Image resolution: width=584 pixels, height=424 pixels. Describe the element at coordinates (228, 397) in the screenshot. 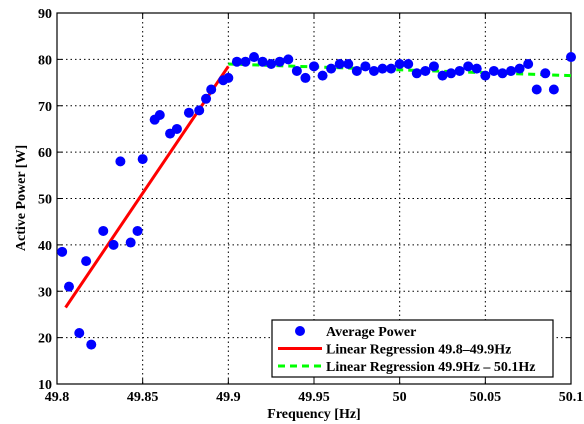

I see `x-tick-label: 49.9` at that location.